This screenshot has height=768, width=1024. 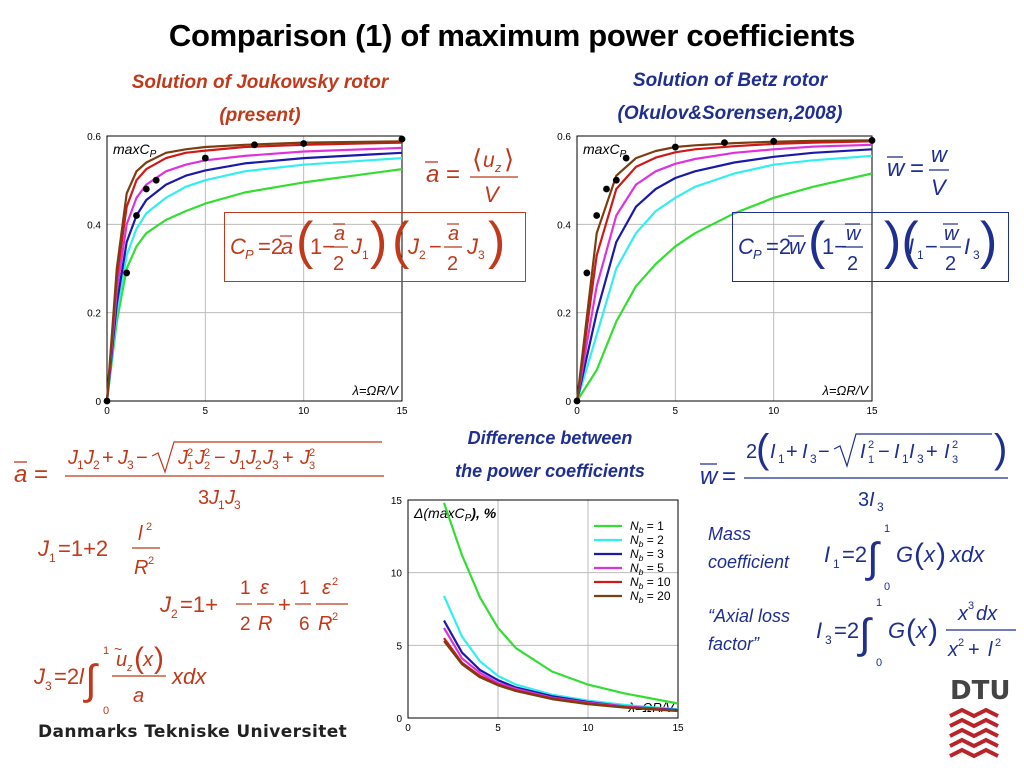 I want to click on betz-x-tick-label: 10, so click(x=774, y=411).